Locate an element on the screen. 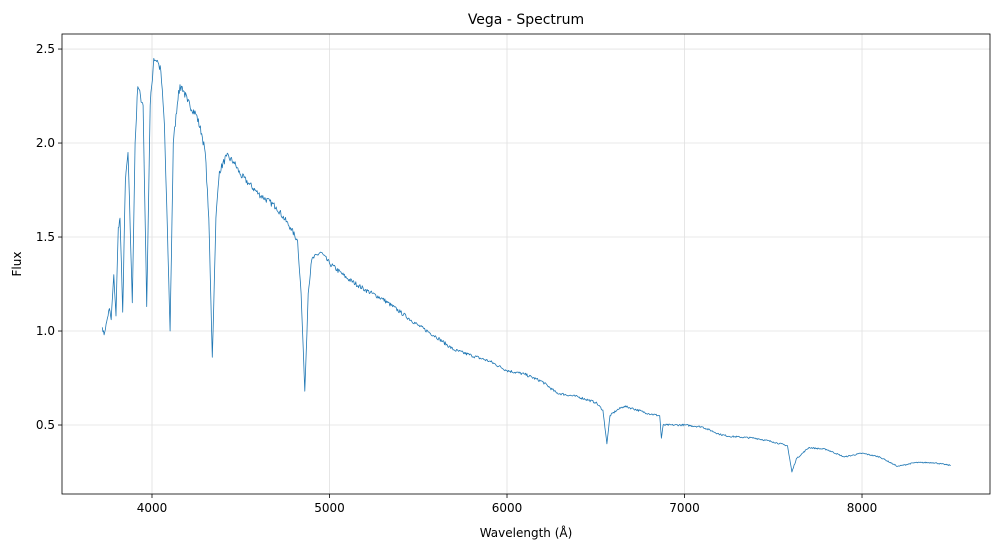 The image size is (1001, 553). x-axis-label: Wavelength (Å) is located at coordinates (526, 532).